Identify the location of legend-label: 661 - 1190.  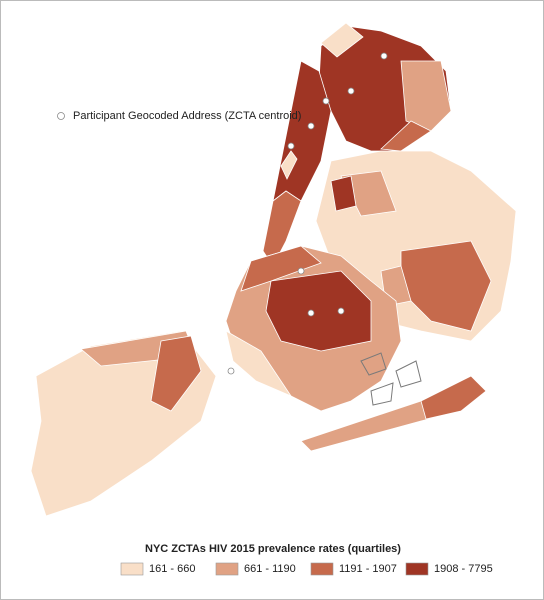
(270, 569).